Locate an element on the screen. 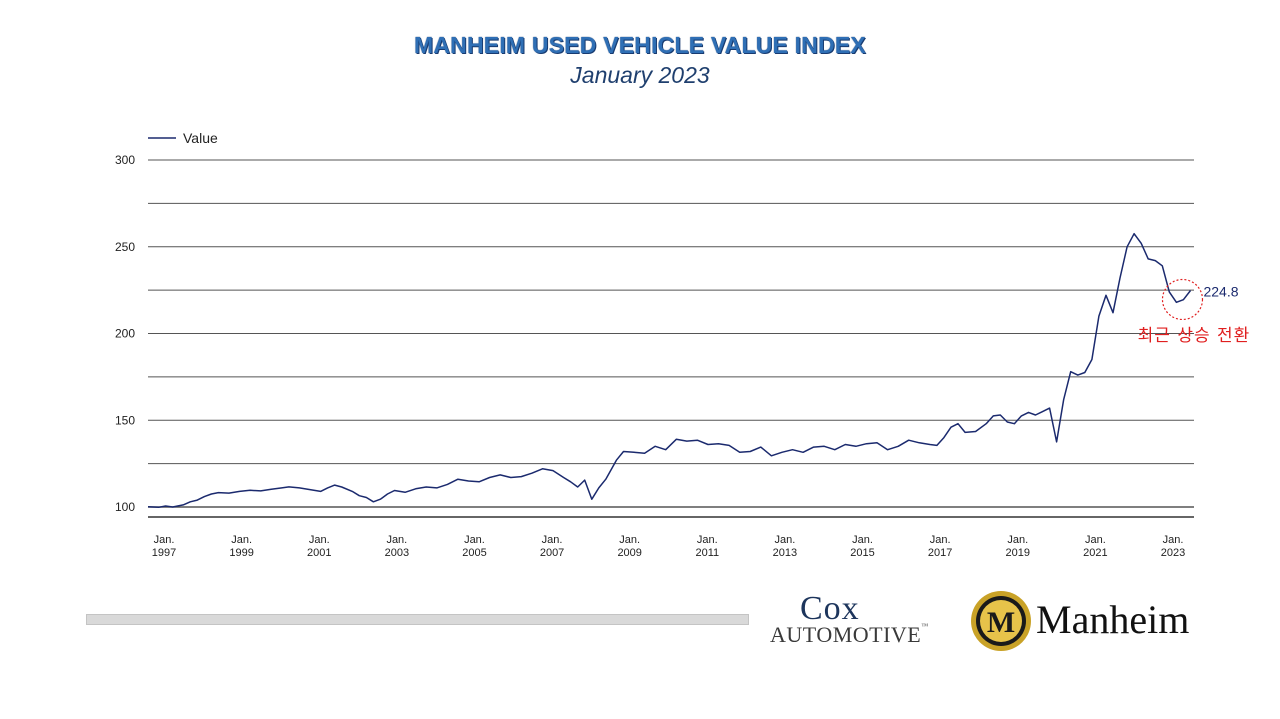 The height and width of the screenshot is (719, 1280). x-tick-label: 2009 is located at coordinates (629, 553).